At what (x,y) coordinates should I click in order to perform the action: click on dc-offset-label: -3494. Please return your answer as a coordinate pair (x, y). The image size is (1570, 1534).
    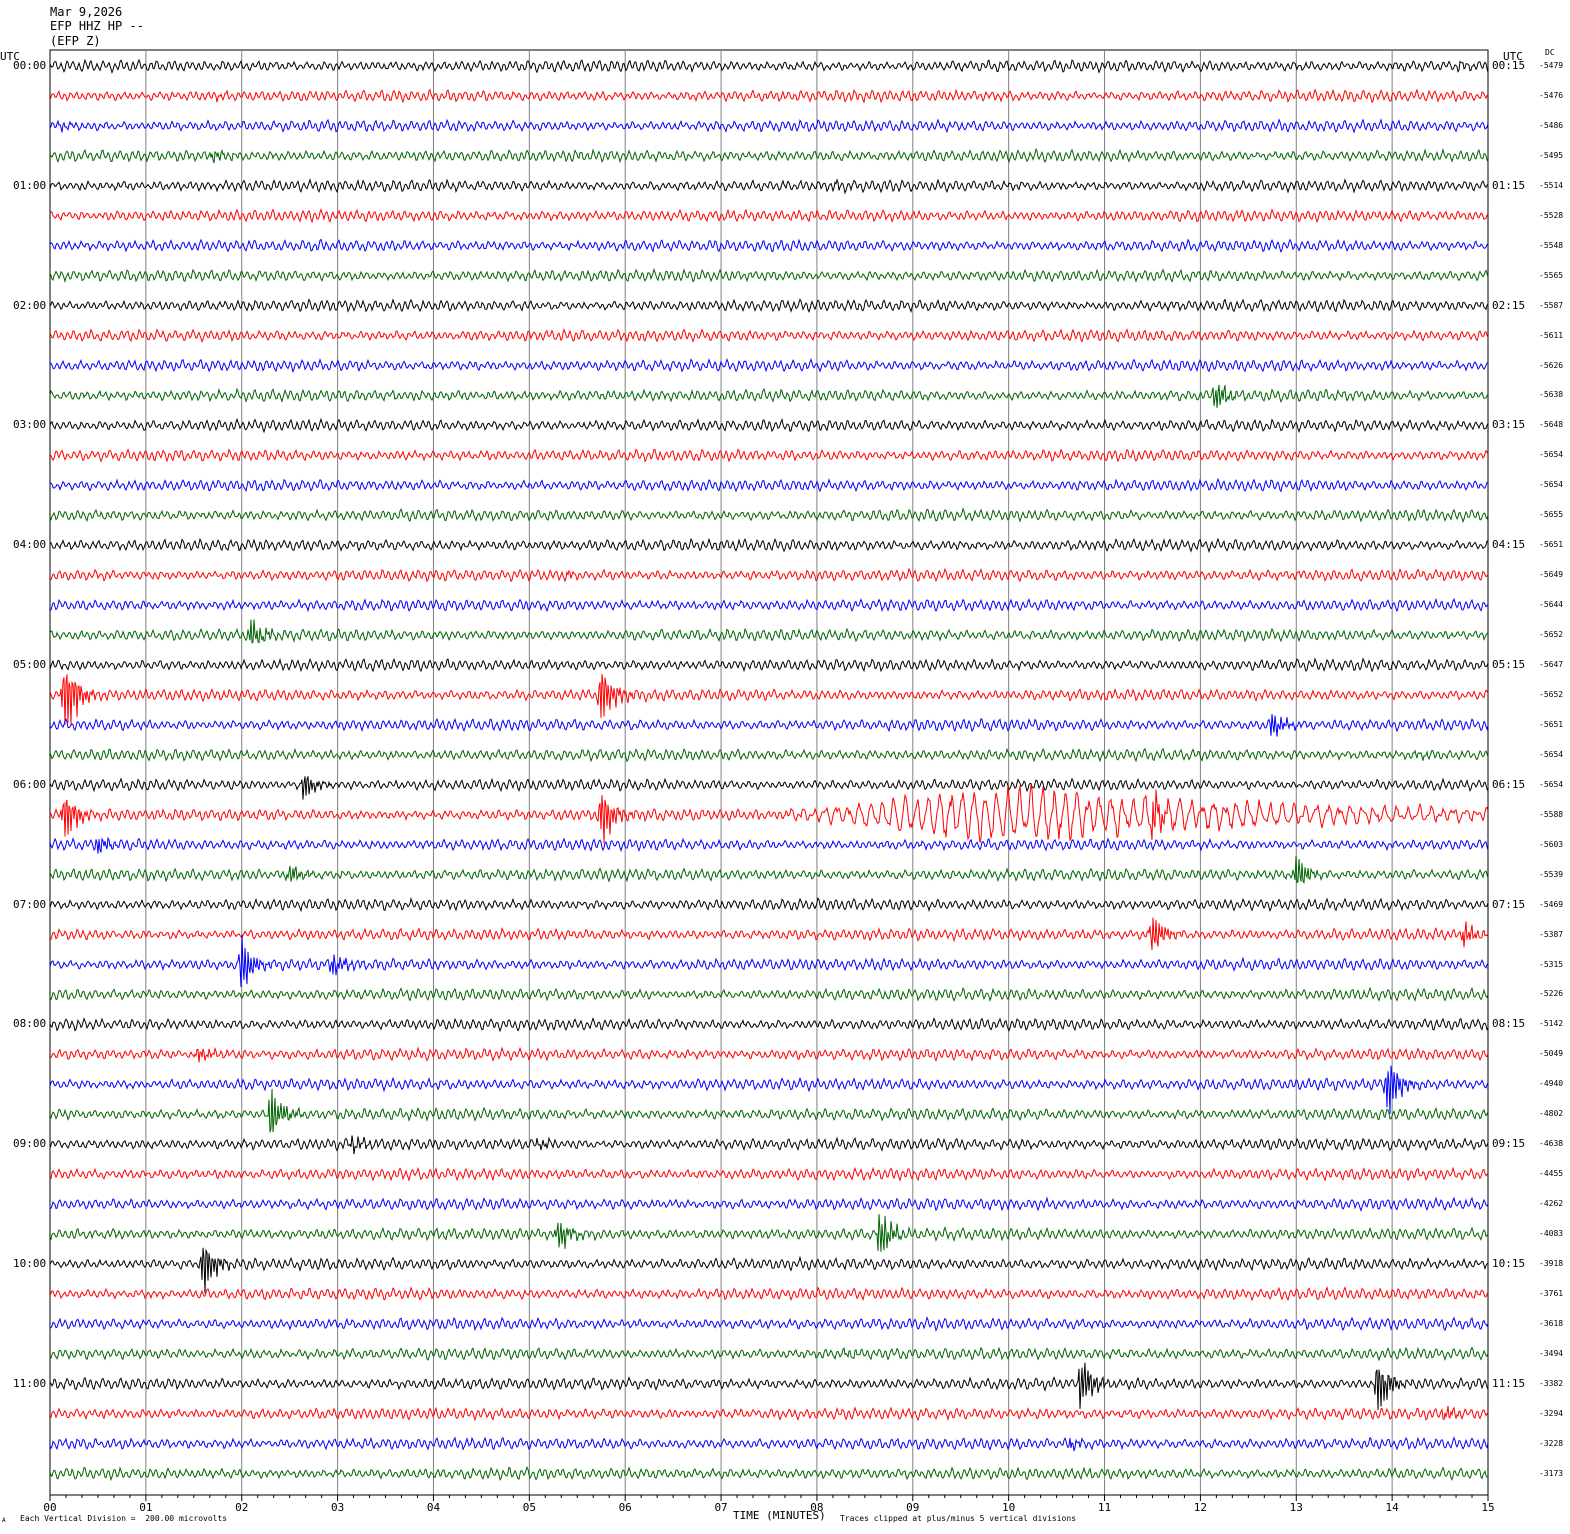
    Looking at the image, I should click on (1551, 1353).